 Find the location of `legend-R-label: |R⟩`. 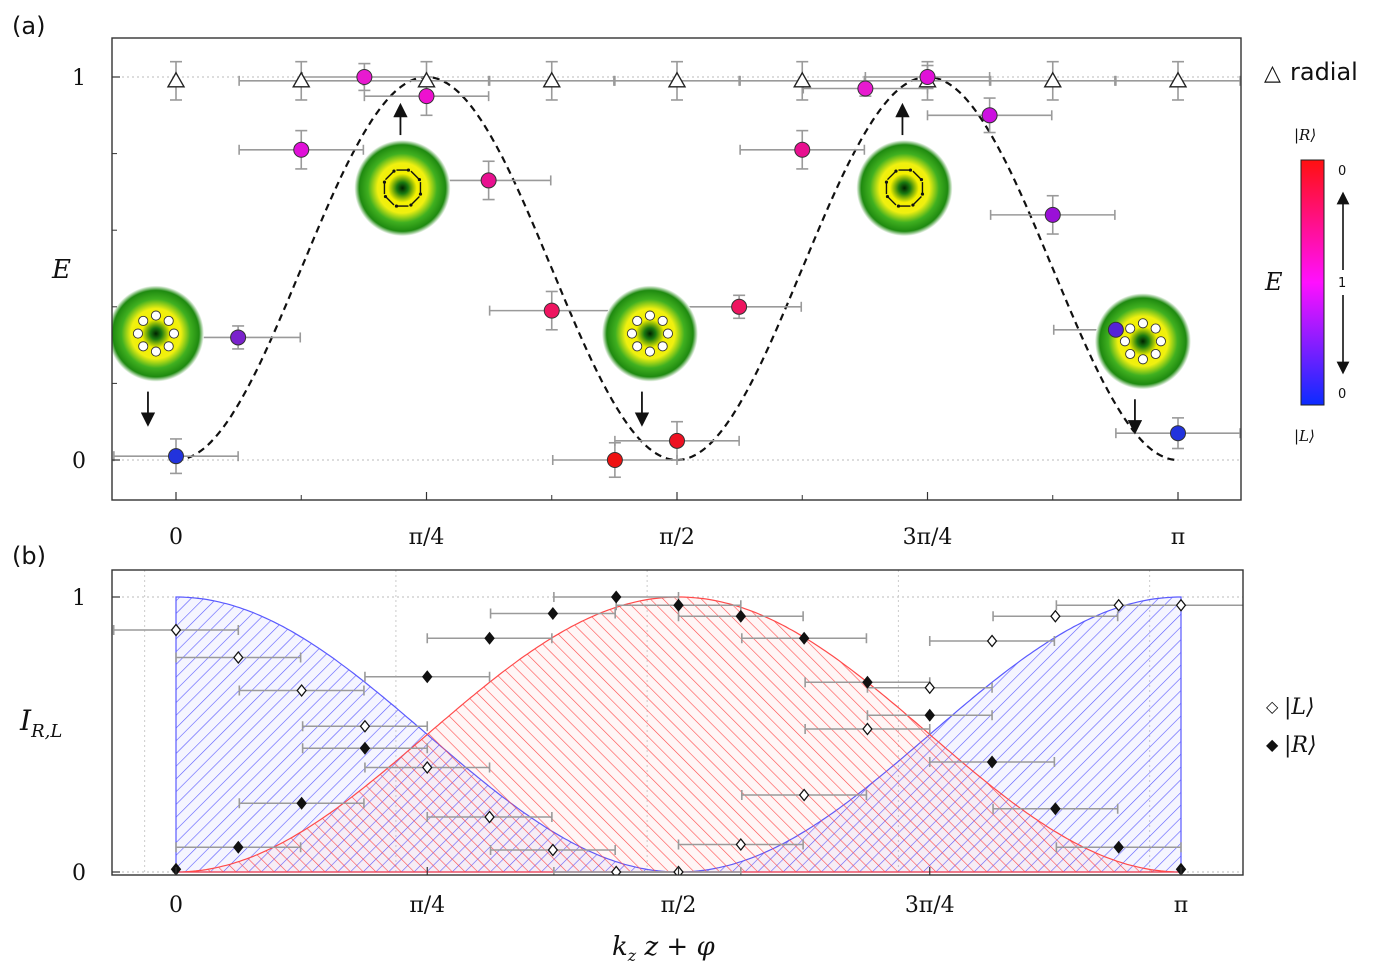

legend-R-label: |R⟩ is located at coordinates (1300, 745).